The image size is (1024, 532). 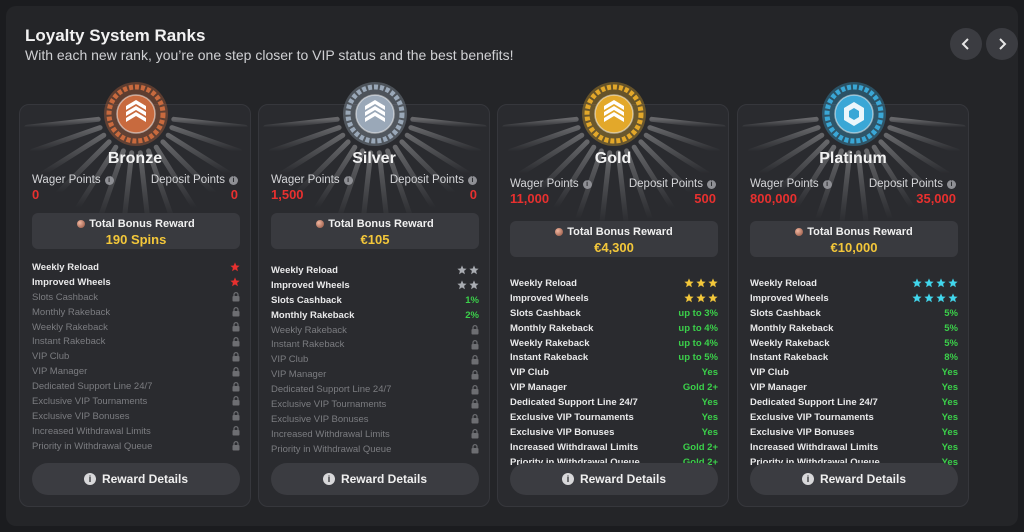 What do you see at coordinates (136, 114) in the screenshot?
I see `bronze-badge-icon` at bounding box center [136, 114].